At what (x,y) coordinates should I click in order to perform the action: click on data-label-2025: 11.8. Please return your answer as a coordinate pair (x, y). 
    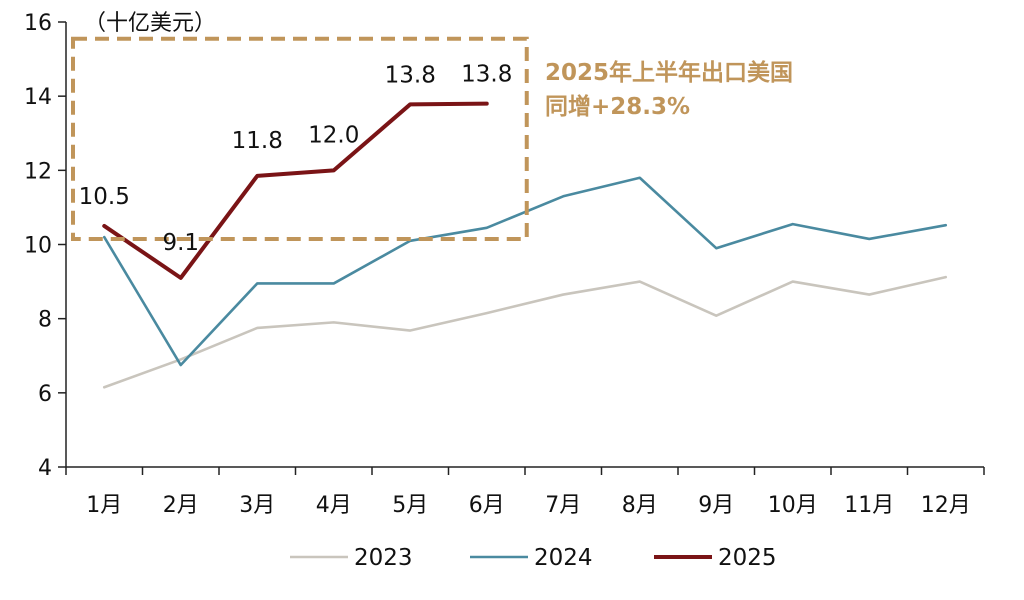
    Looking at the image, I should click on (257, 141).